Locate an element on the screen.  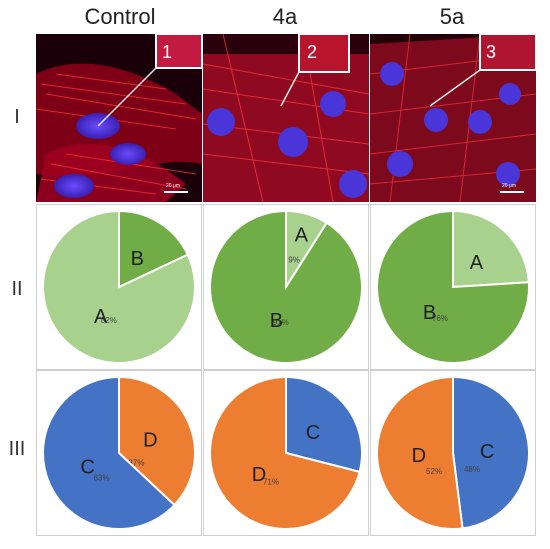
pie-slice-percent-label: 71% is located at coordinates (271, 482).